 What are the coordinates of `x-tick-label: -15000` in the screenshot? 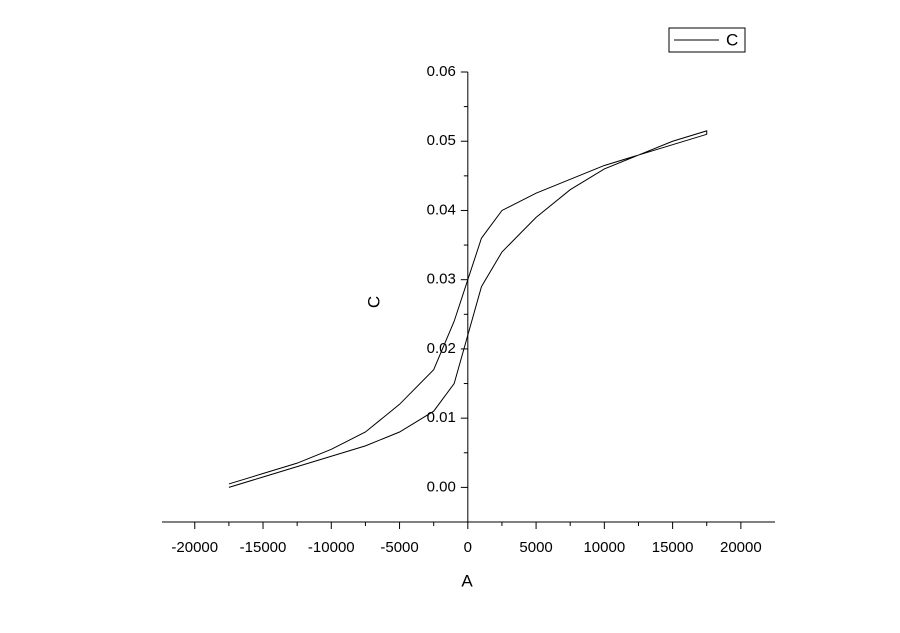 It's located at (263, 547).